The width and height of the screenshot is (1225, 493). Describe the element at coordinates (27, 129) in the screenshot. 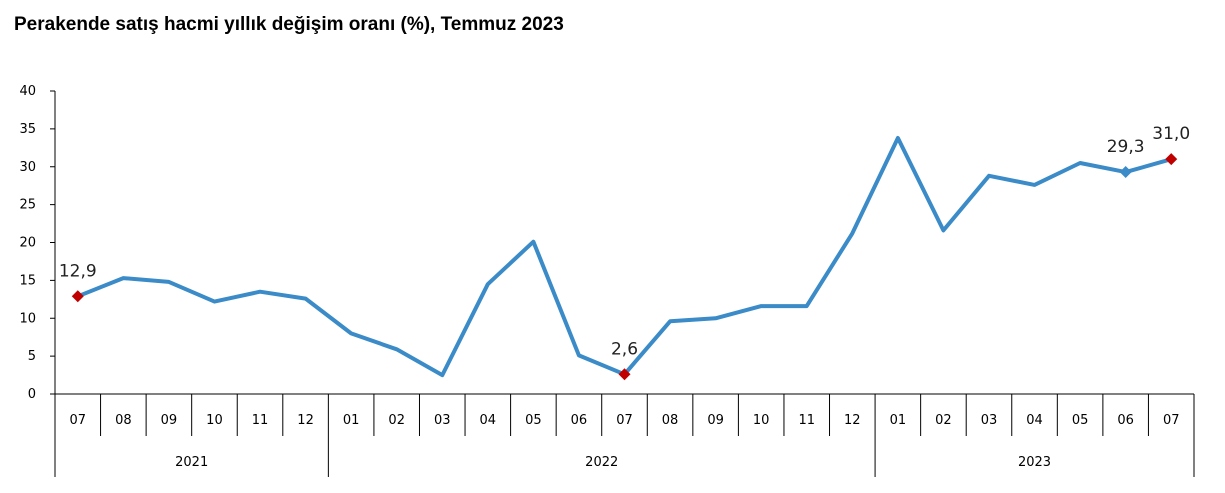

I see `y-tick-label: 35` at that location.